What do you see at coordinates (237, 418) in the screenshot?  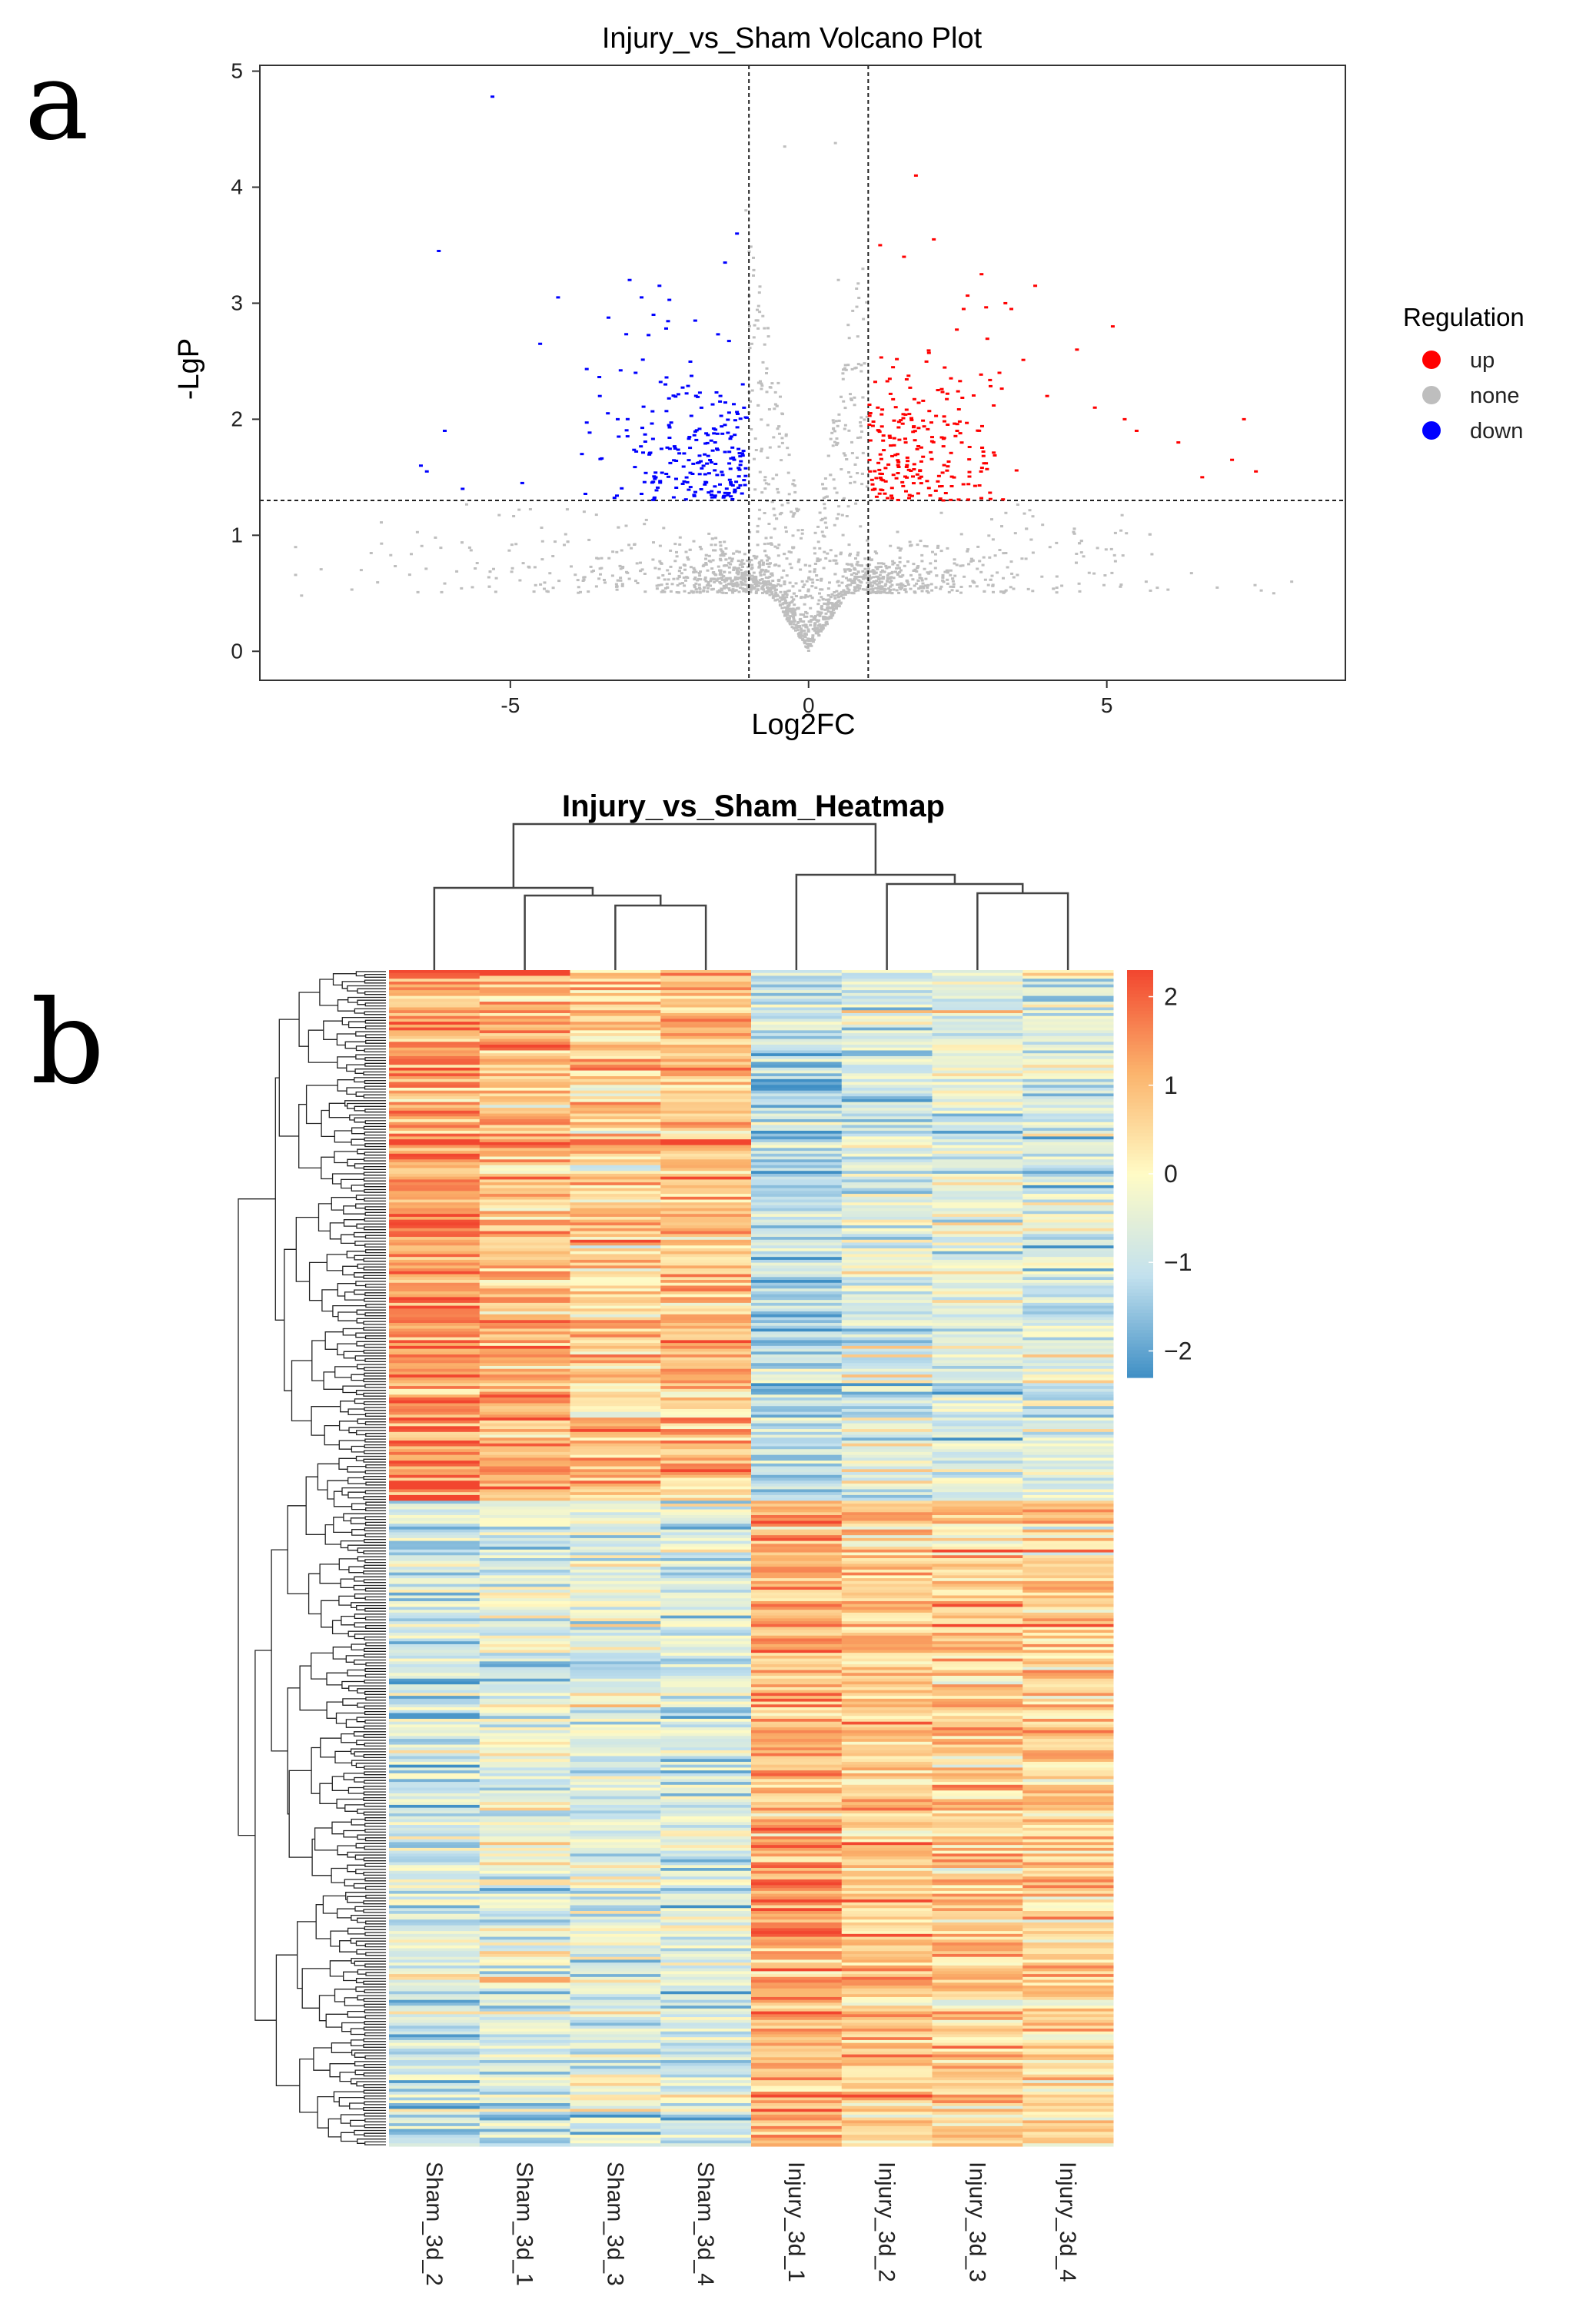 I see `volcano-y-tick-label: 2` at bounding box center [237, 418].